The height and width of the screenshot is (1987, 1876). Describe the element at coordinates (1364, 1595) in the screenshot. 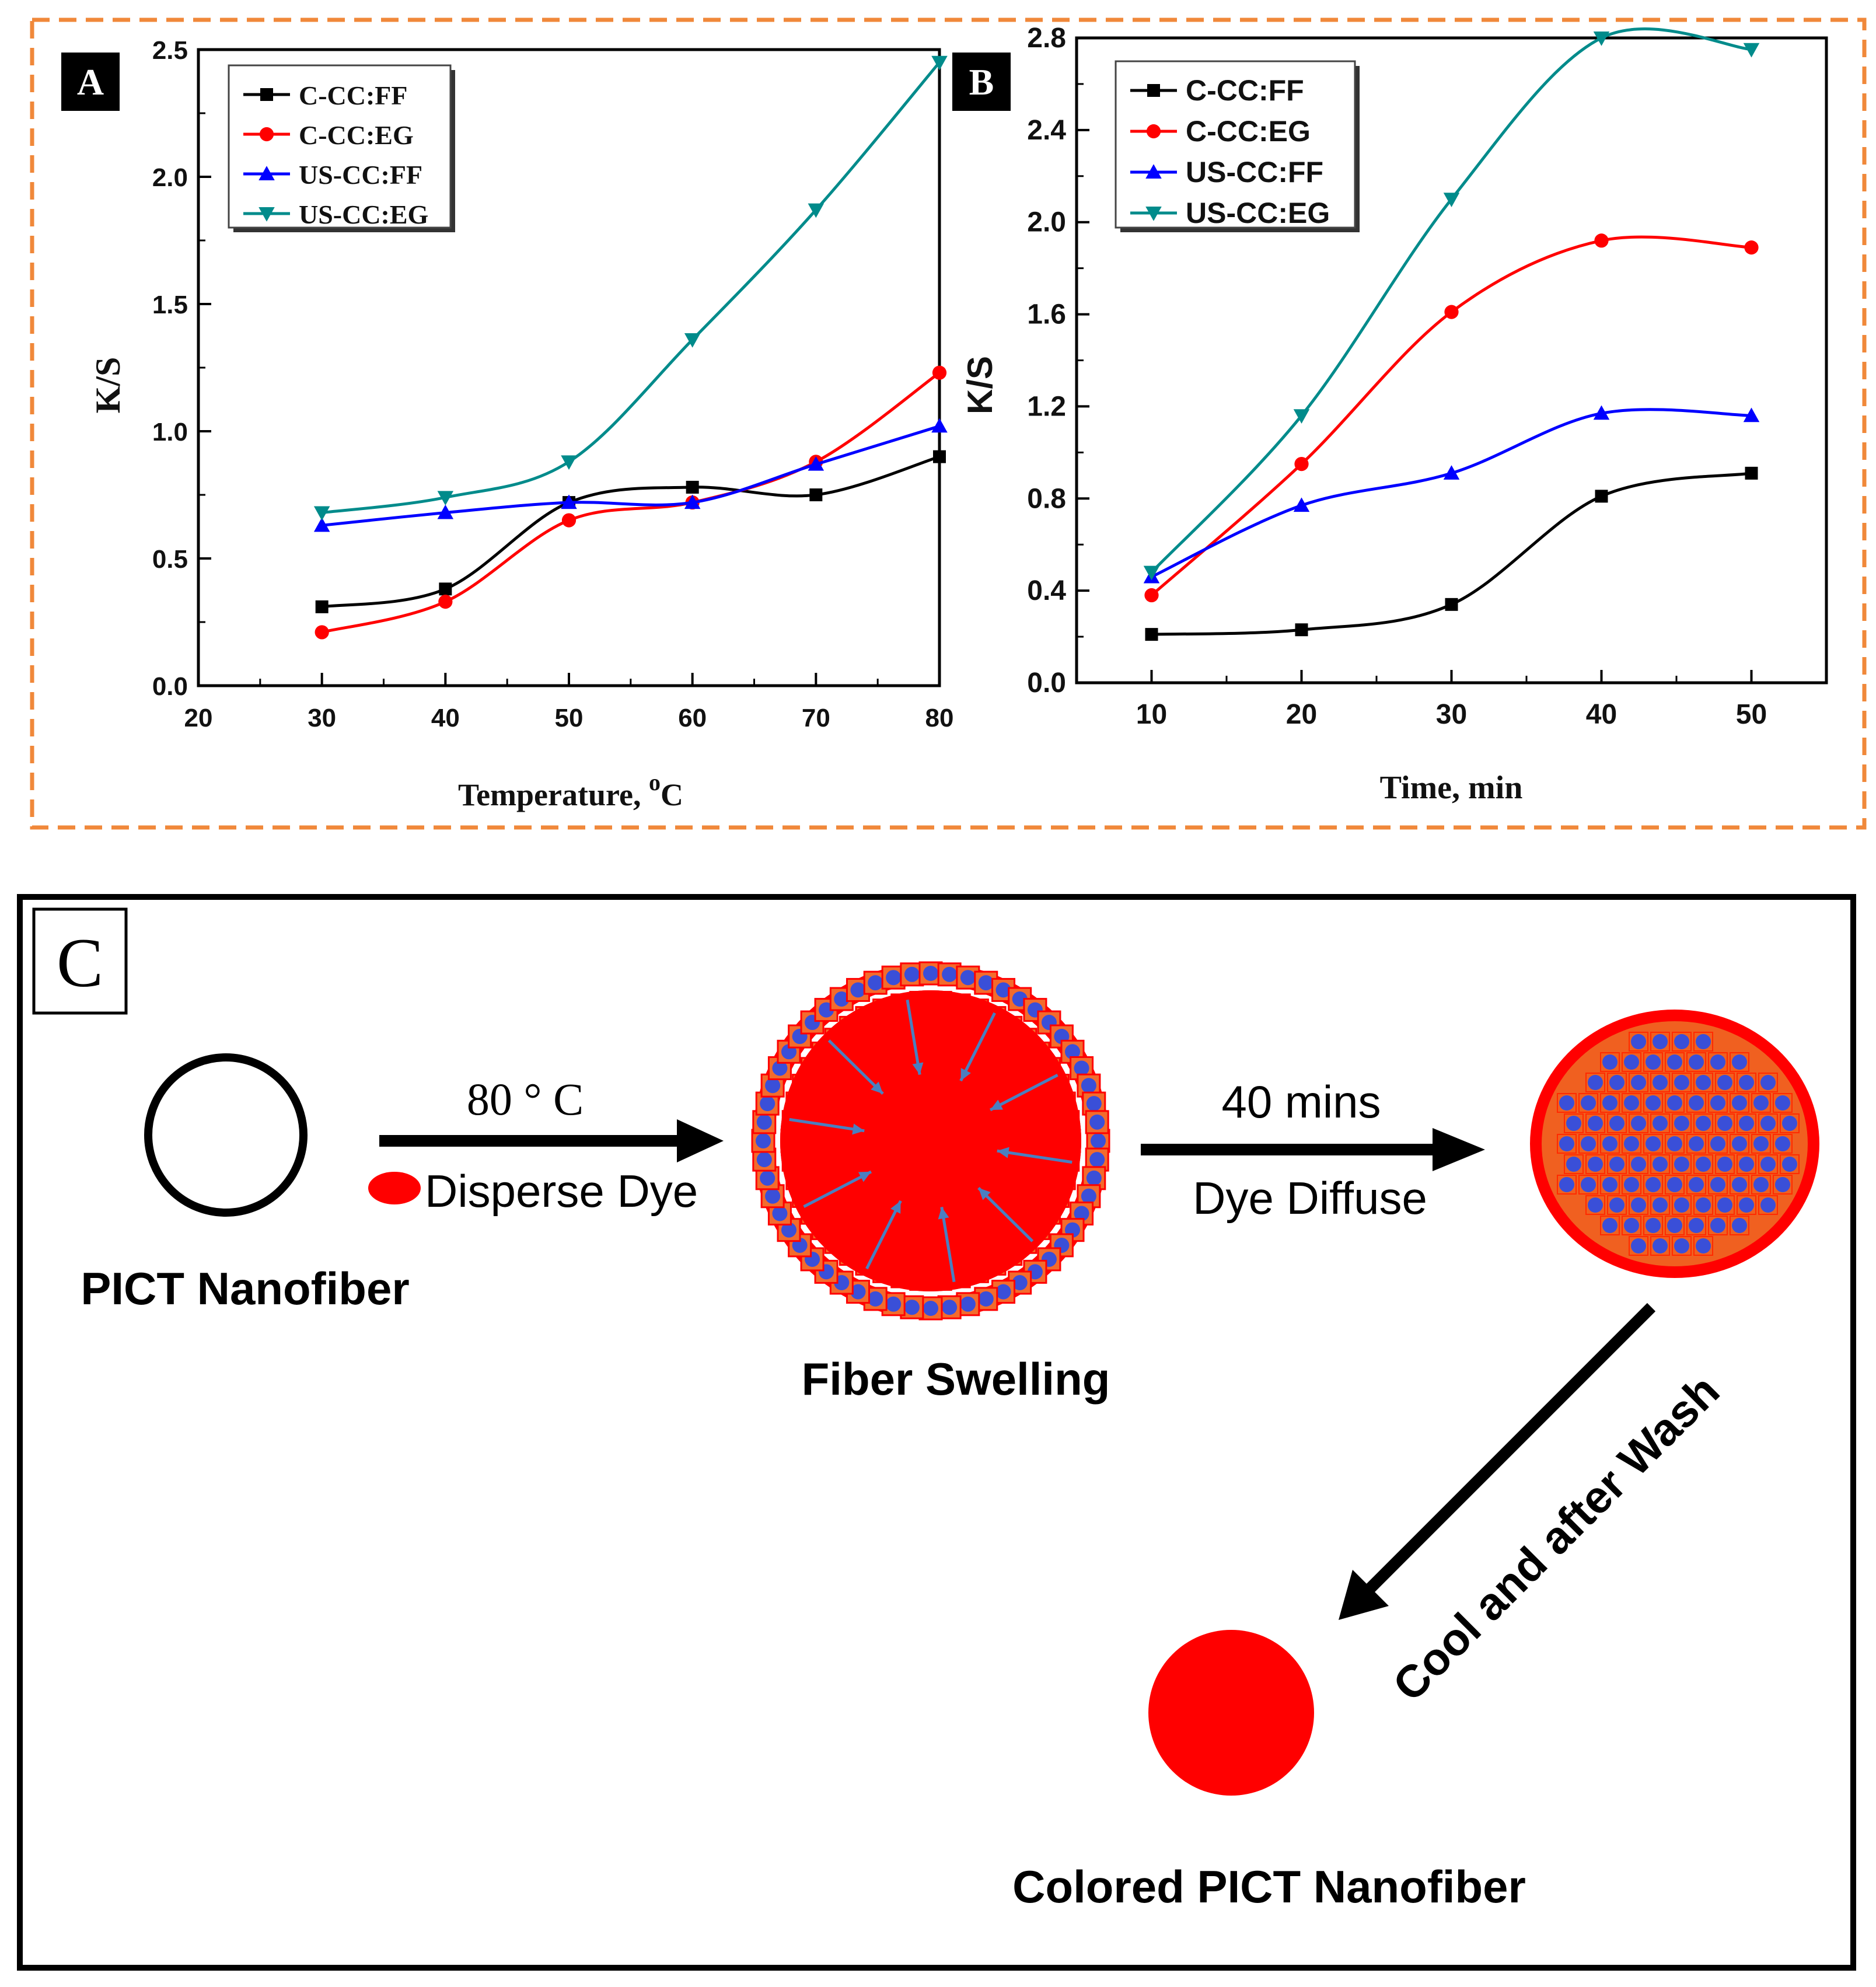

I see `arrow-3-head` at that location.